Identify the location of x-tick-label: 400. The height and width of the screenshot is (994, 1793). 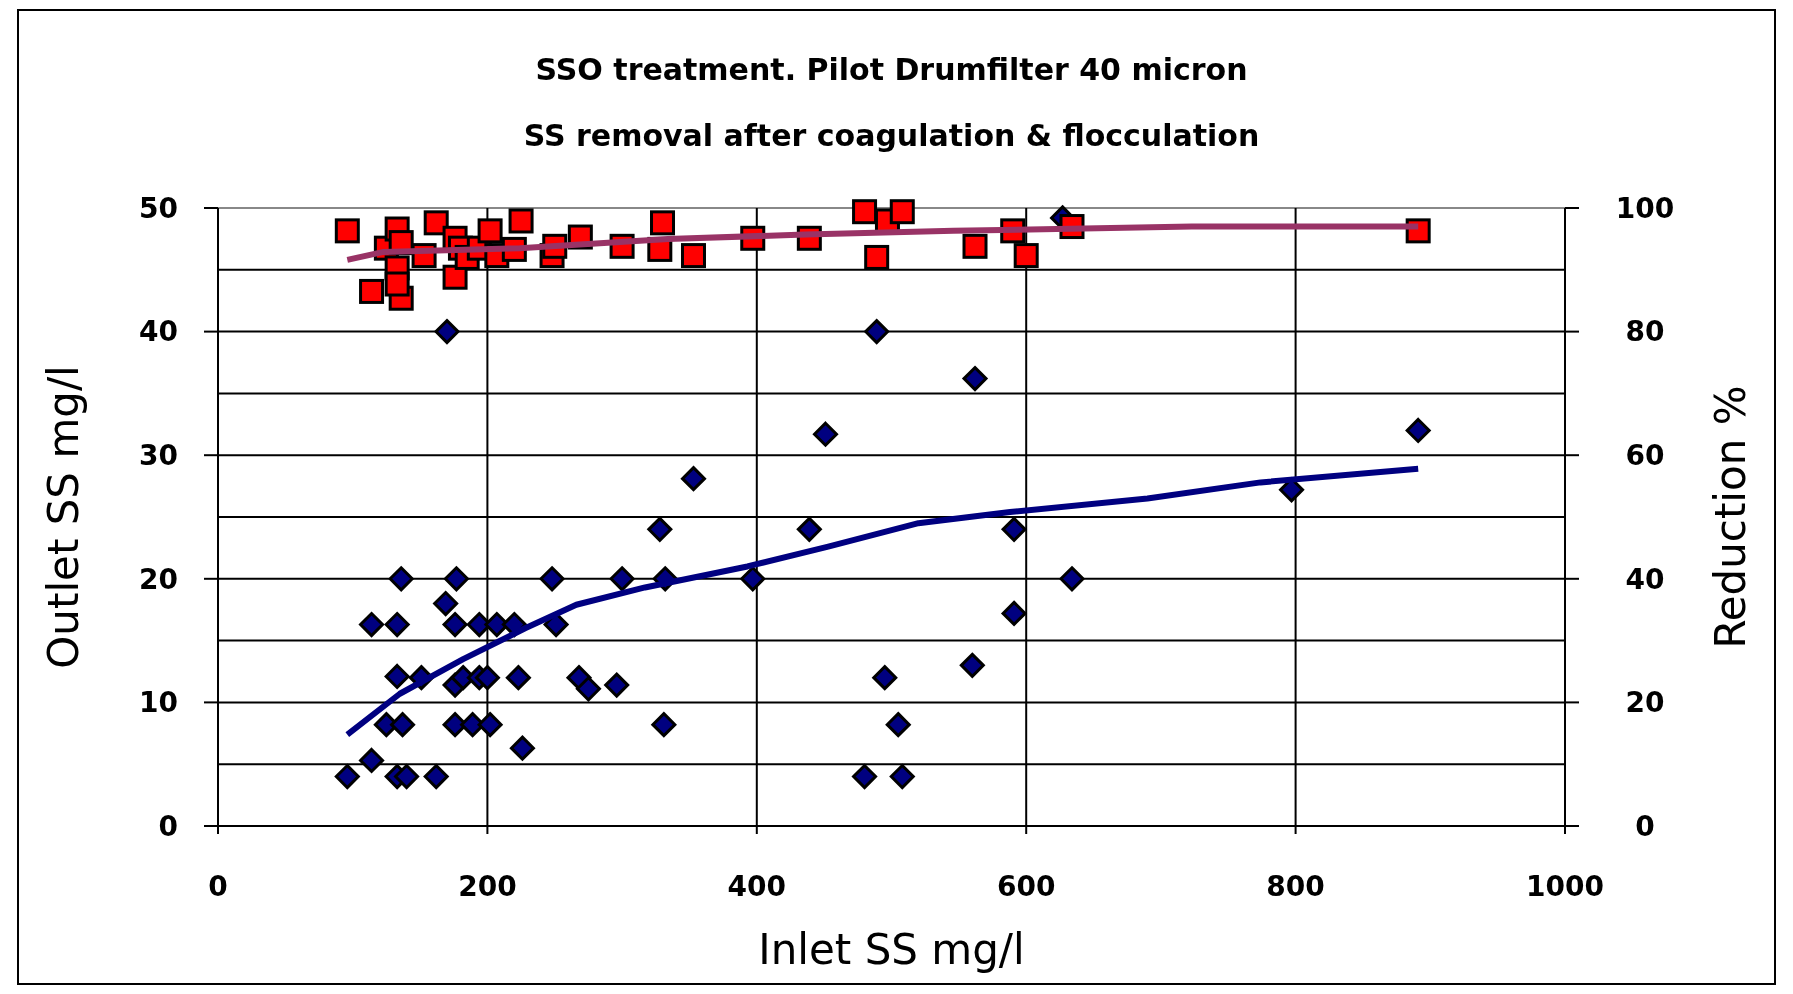
(757, 886).